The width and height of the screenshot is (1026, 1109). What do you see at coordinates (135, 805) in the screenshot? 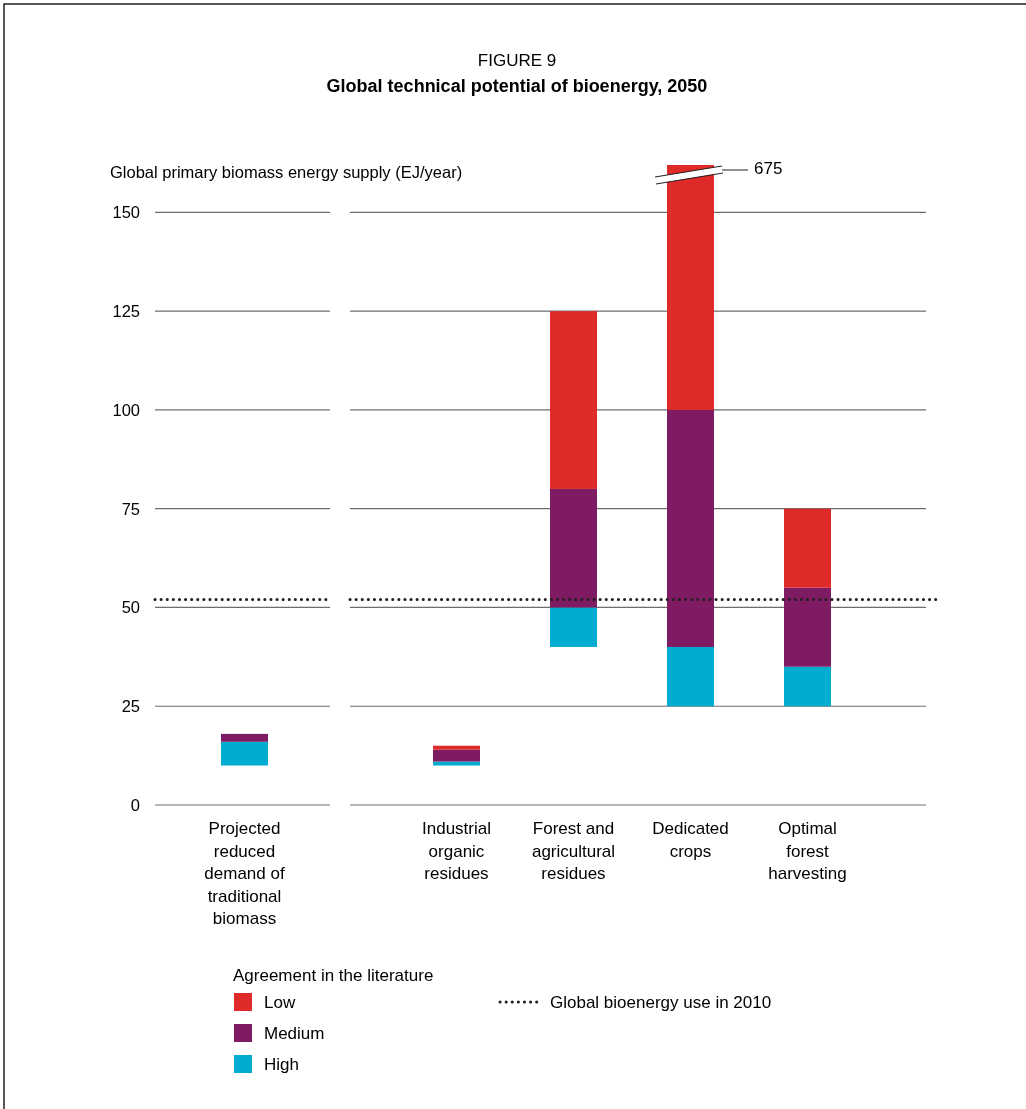
I see `y-tick-label: 0` at bounding box center [135, 805].